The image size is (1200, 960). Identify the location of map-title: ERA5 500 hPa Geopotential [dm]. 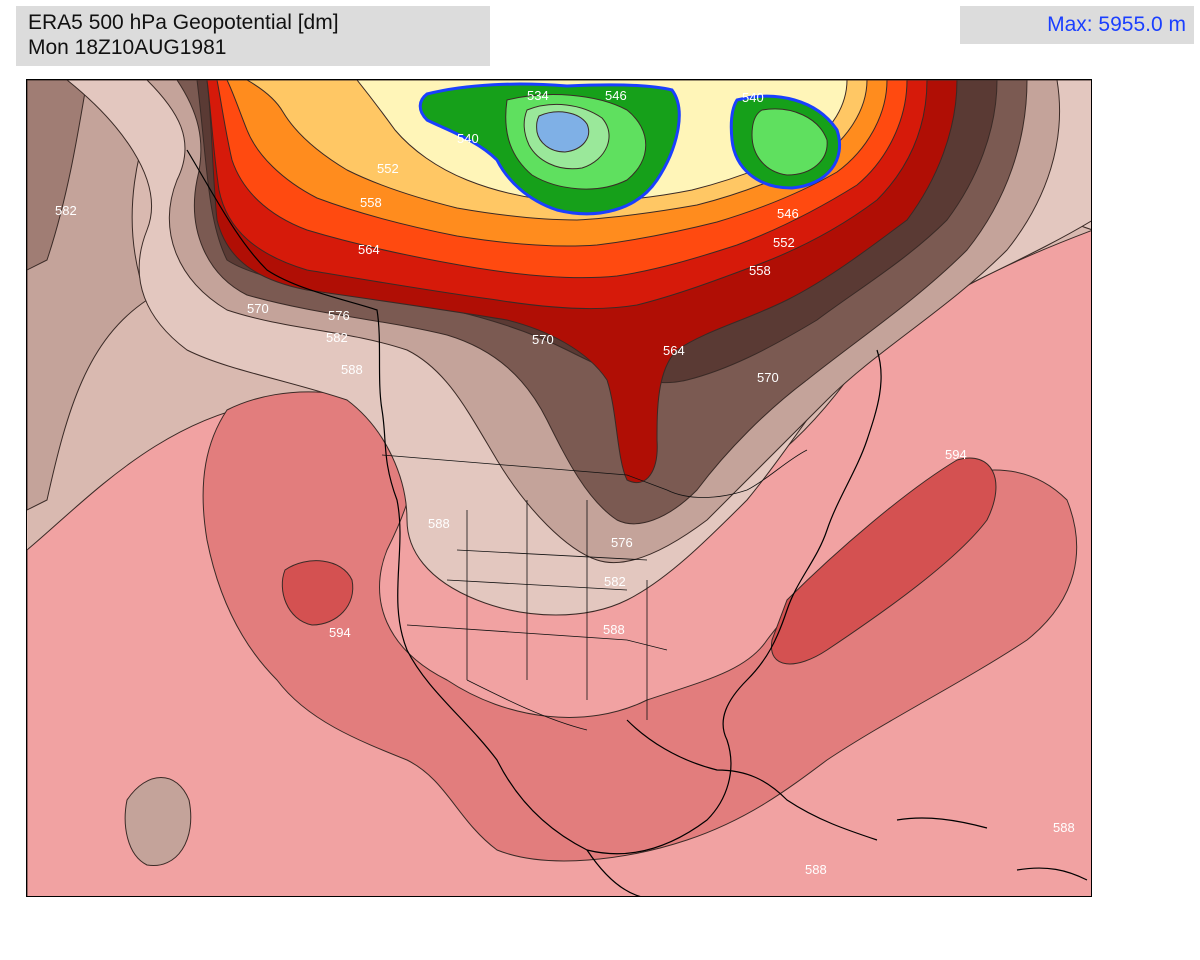
(183, 22).